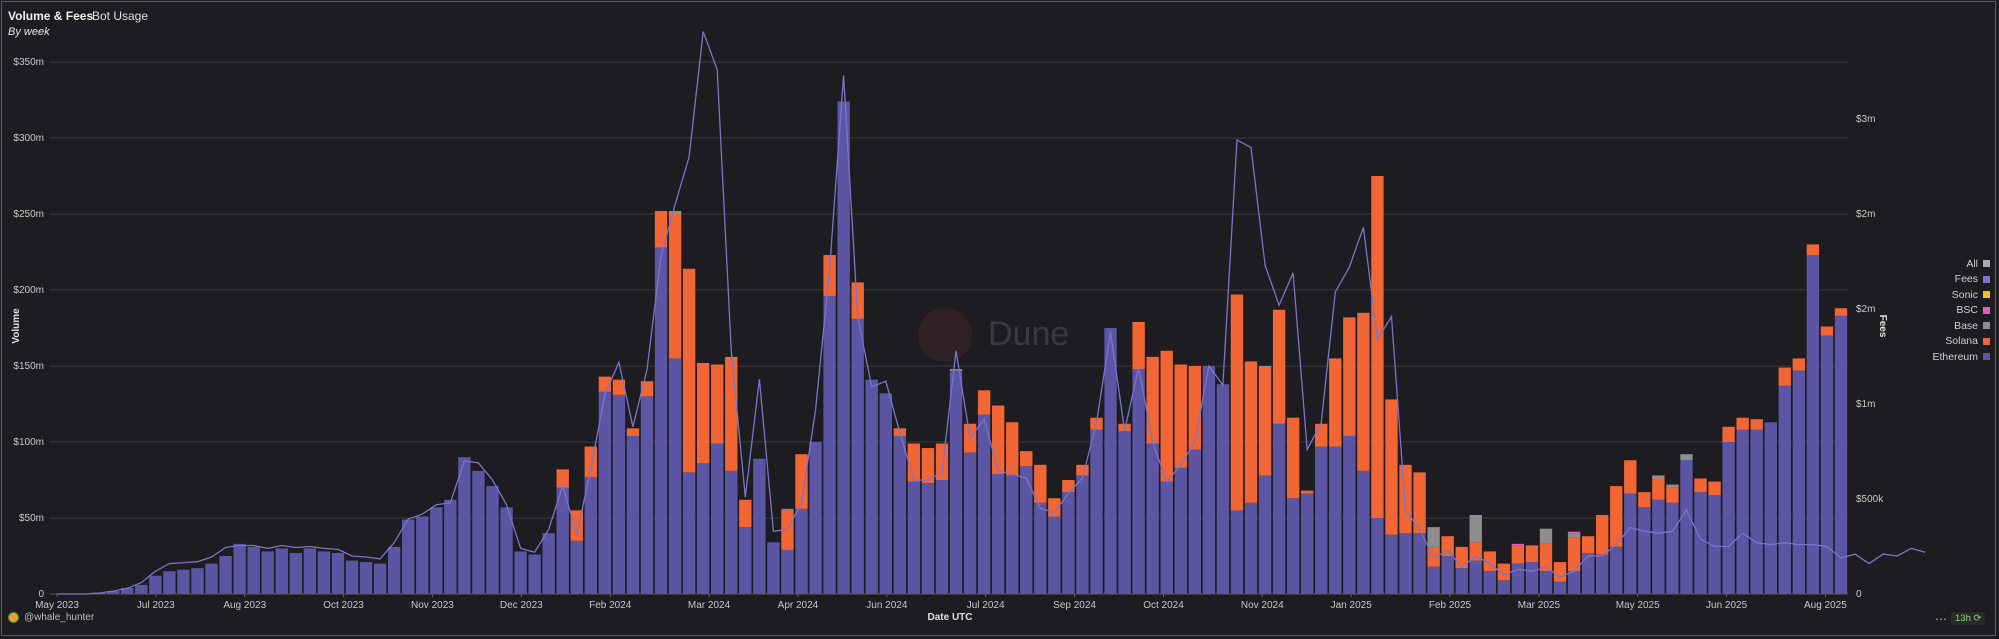 Image resolution: width=1999 pixels, height=639 pixels. What do you see at coordinates (521, 605) in the screenshot?
I see `x-tick-label: Dec 2023` at bounding box center [521, 605].